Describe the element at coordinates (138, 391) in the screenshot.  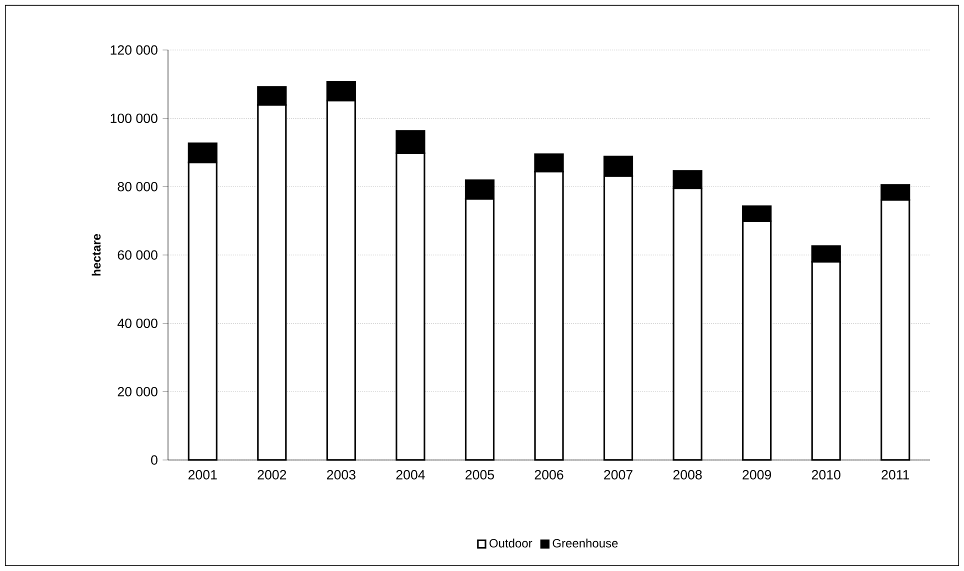
I see `y-tick-label: 20 000` at that location.